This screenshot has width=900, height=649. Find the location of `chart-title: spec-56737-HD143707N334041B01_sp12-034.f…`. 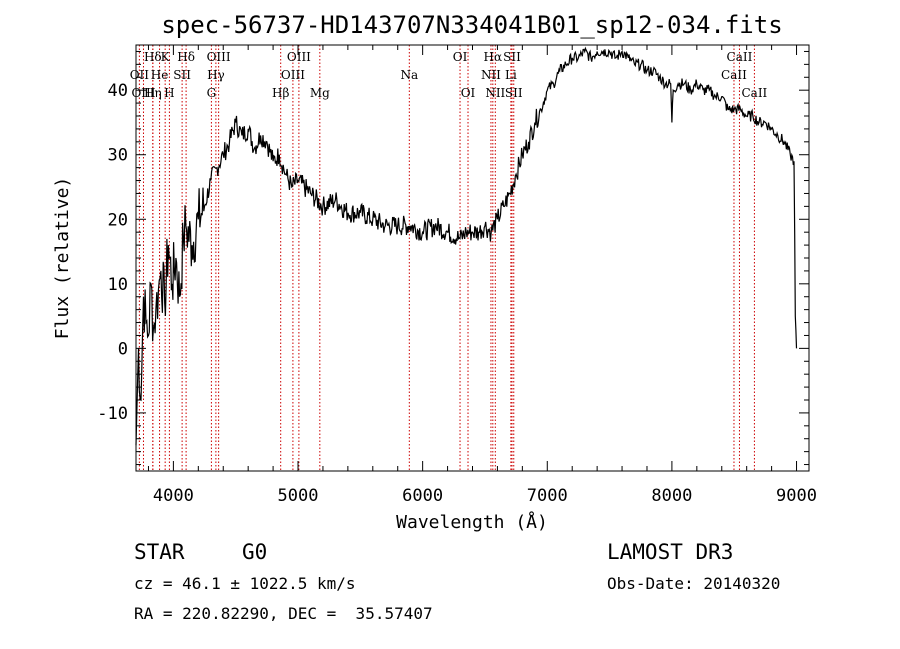

chart-title: spec-56737-HD143707N334041B01_sp12-034.f… is located at coordinates (471, 25).